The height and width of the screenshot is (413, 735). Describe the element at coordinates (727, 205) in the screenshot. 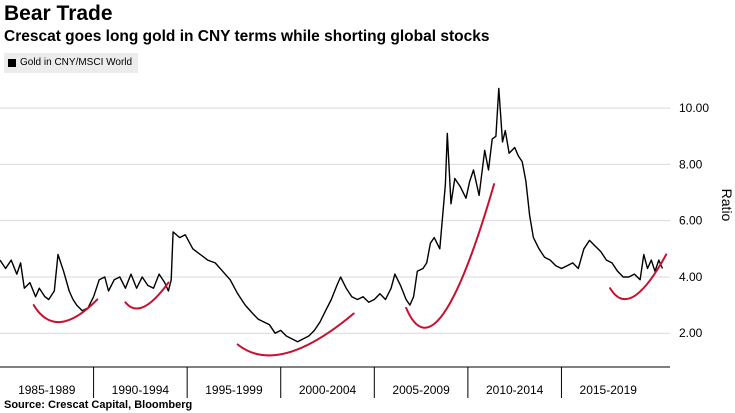

I see `y-axis-title: Ratio` at that location.